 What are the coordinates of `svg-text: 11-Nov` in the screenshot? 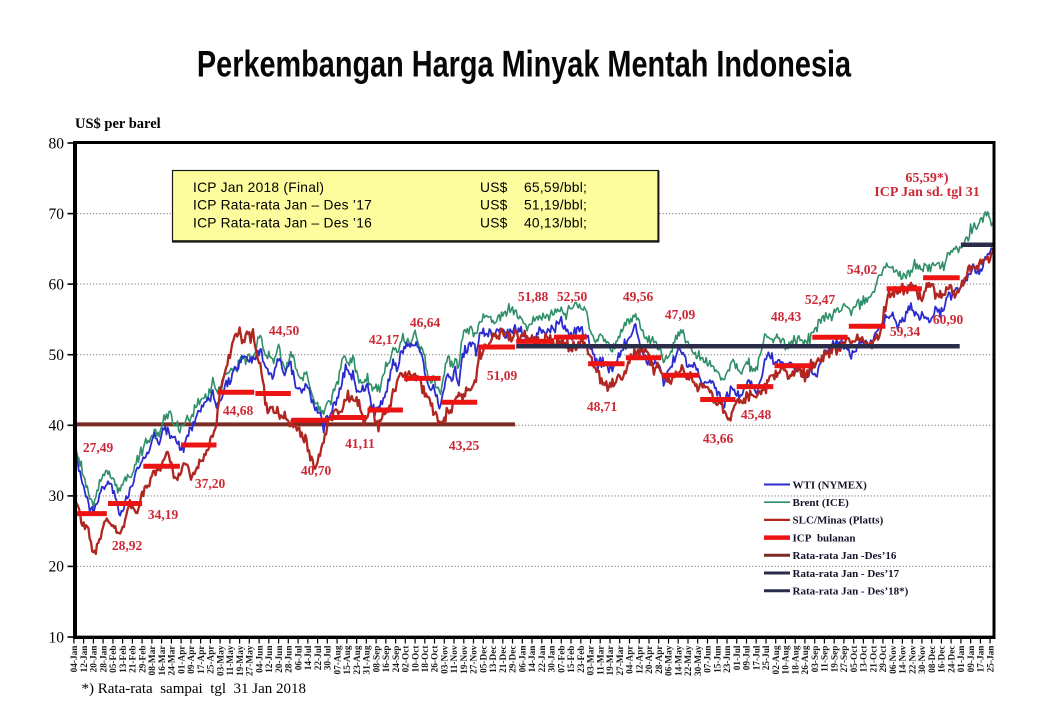 It's located at (455, 659).